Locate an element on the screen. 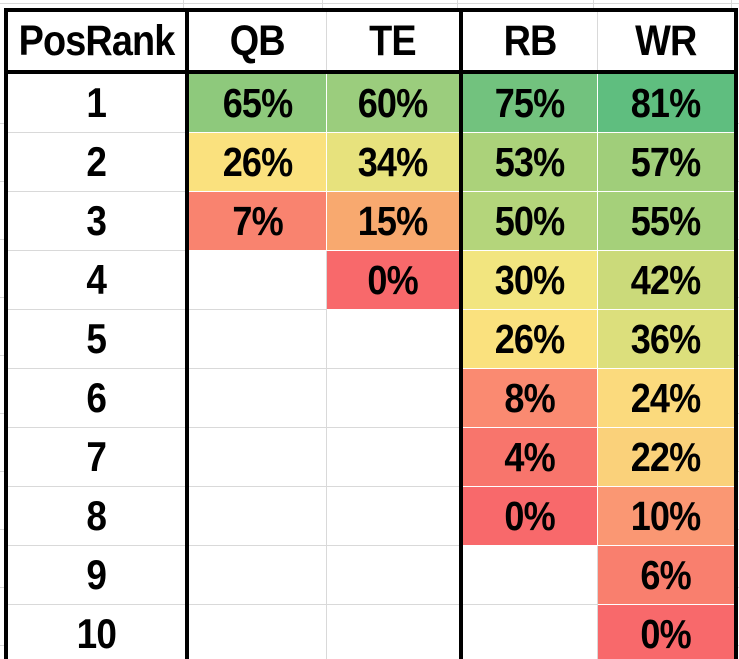  value-cell-wr: 24% is located at coordinates (668, 398).